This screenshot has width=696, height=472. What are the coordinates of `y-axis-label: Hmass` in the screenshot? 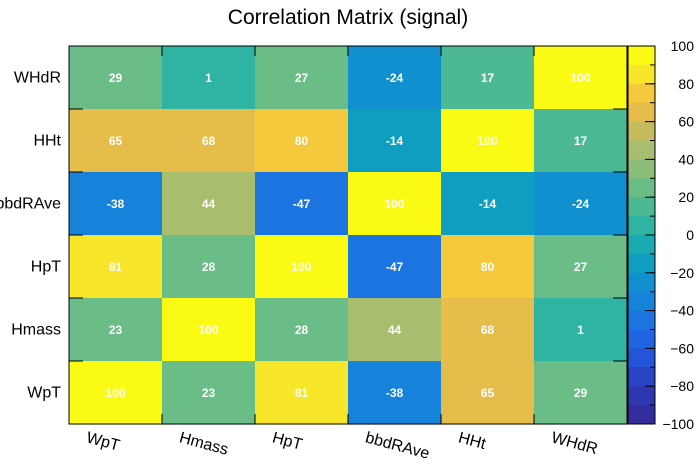 It's located at (36, 330).